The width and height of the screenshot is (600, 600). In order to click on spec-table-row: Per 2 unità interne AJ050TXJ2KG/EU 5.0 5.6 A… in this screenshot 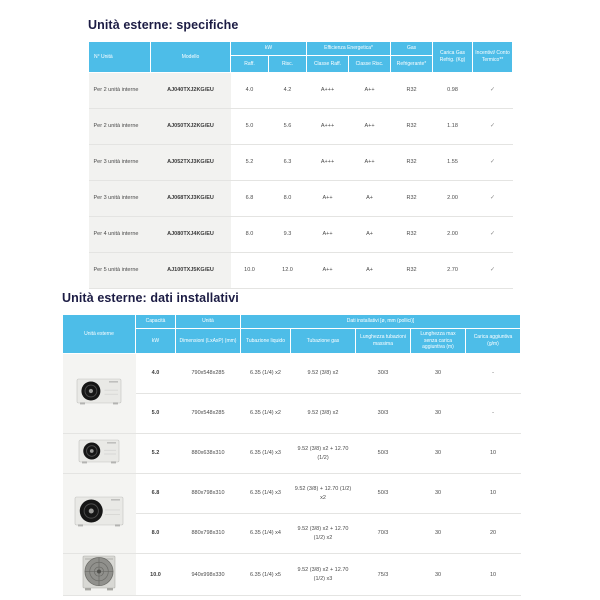, I will do `click(300, 126)`.